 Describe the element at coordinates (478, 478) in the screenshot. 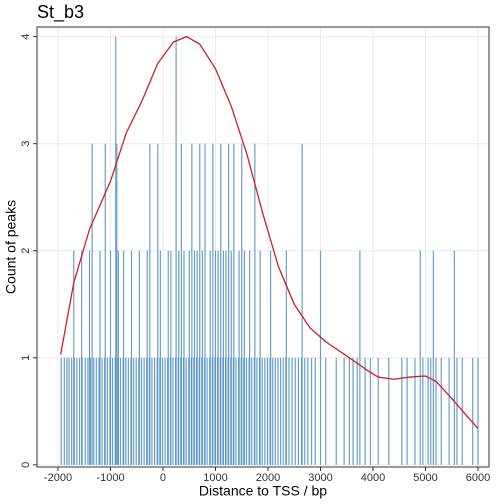

I see `x-tick-label: 6000` at that location.